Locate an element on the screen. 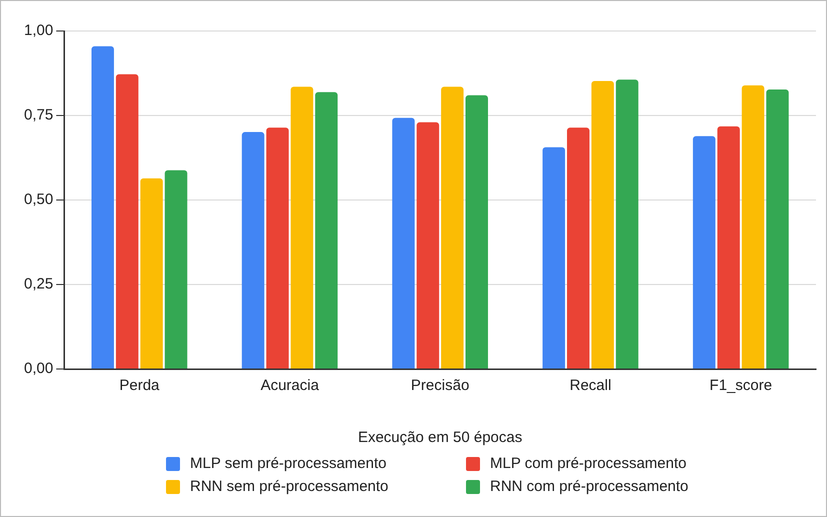 Image resolution: width=827 pixels, height=517 pixels. legend-label: MLP com pré-processamento is located at coordinates (588, 463).